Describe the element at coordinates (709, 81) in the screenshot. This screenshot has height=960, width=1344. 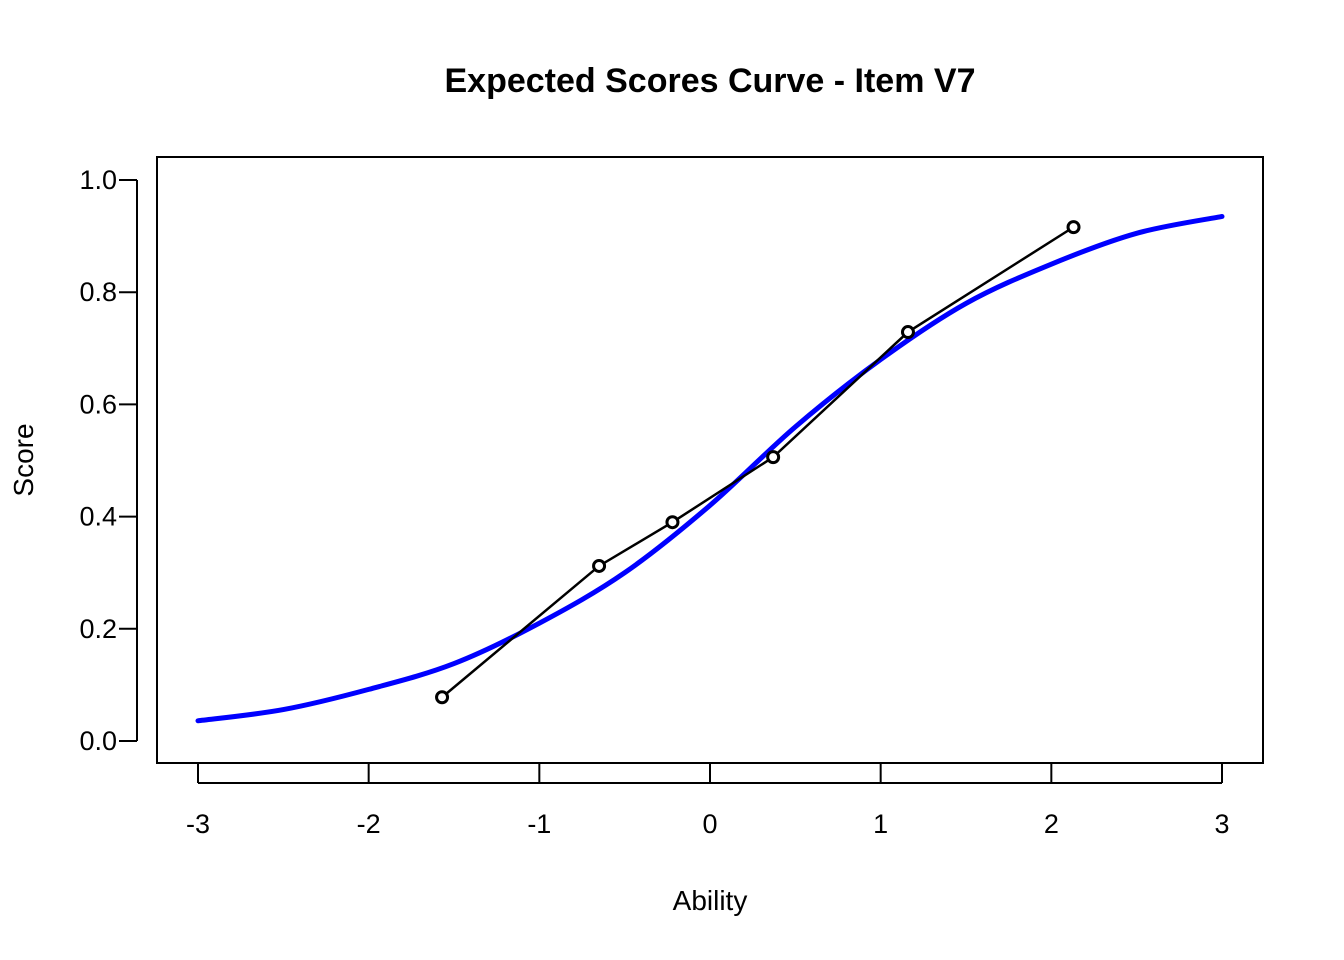
I see `chart-title: Expected Scores Curve - Item V7` at that location.